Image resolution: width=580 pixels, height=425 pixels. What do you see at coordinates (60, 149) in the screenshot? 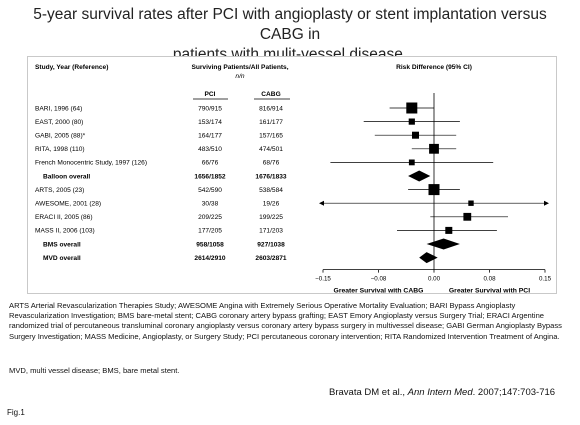
I see `row-label: RITA, 1998 (110)` at bounding box center [60, 149].